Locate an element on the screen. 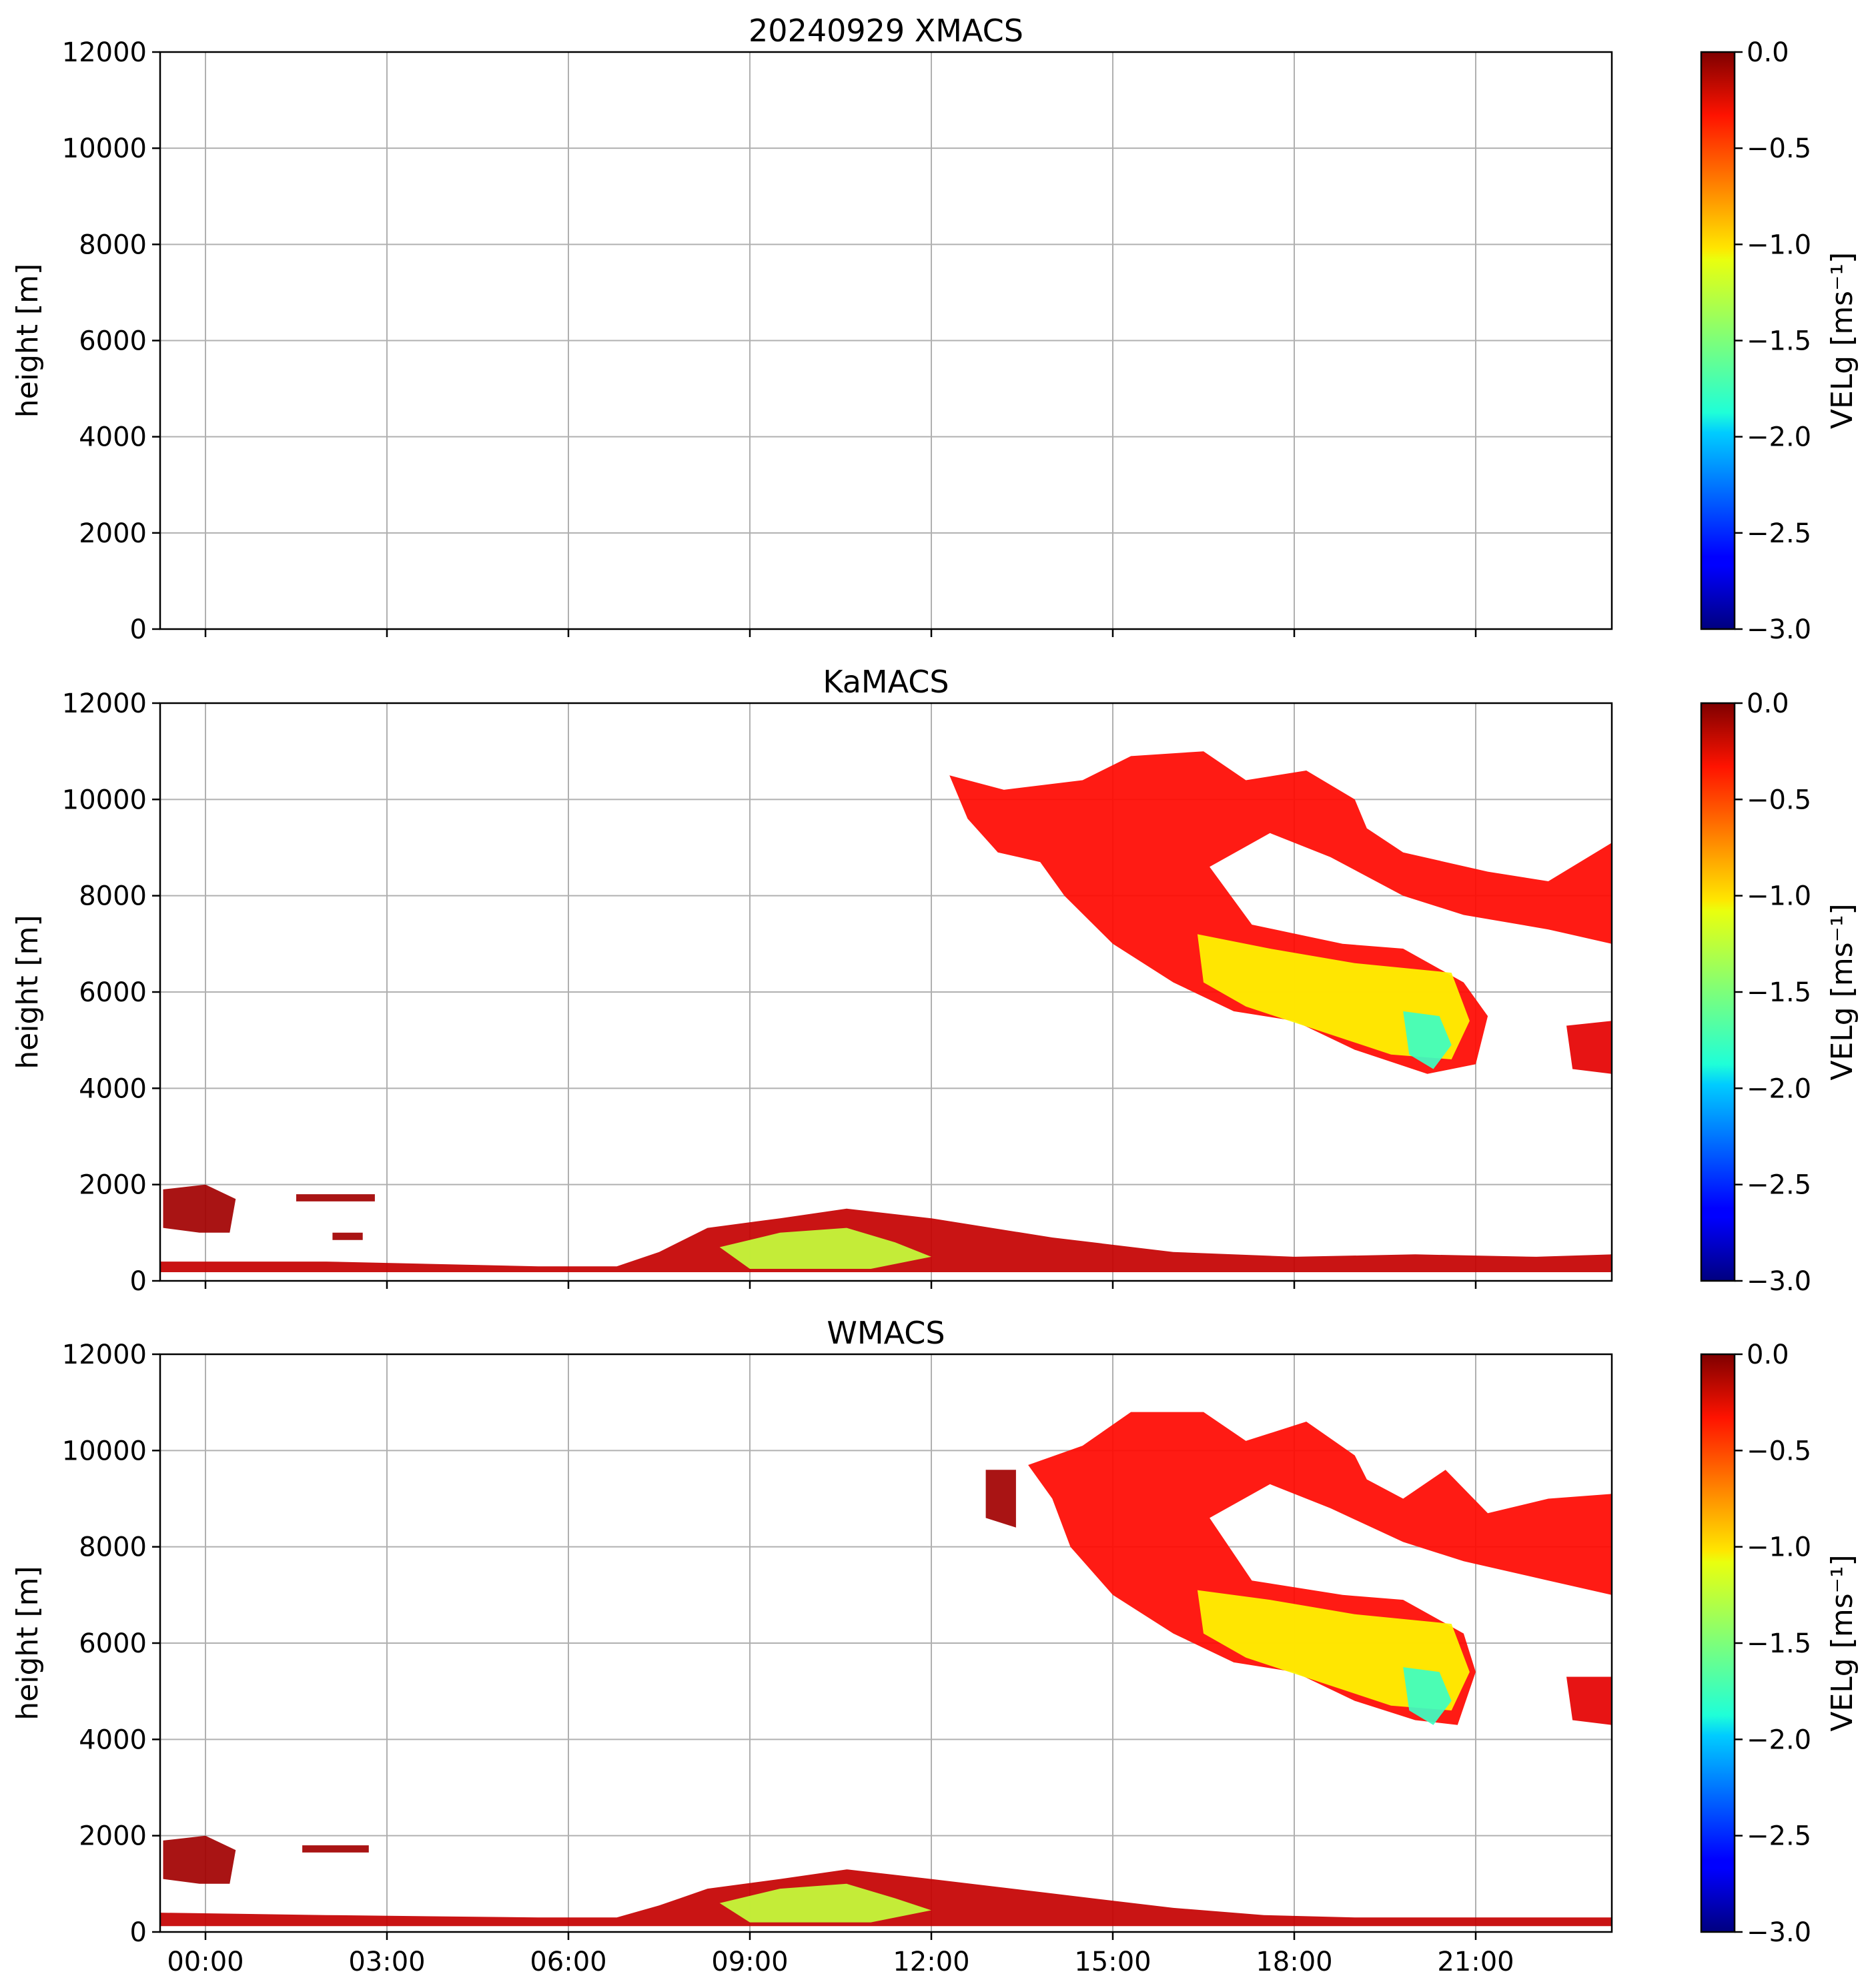 This screenshot has height=1988, width=1876. x-tick-label: 18:00 is located at coordinates (1294, 1962).